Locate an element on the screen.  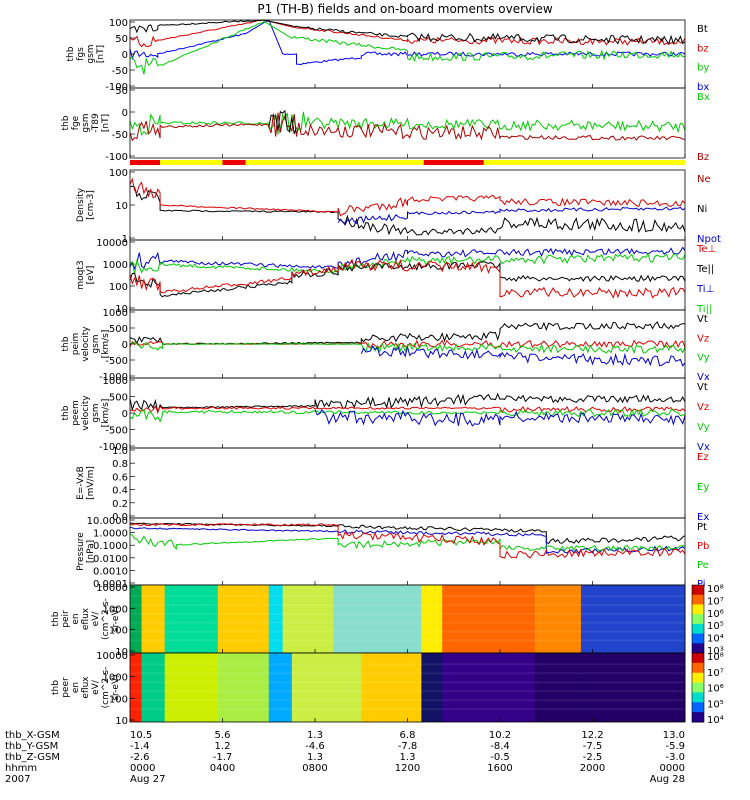
ephemeris-value: 1.3 is located at coordinates (315, 735).